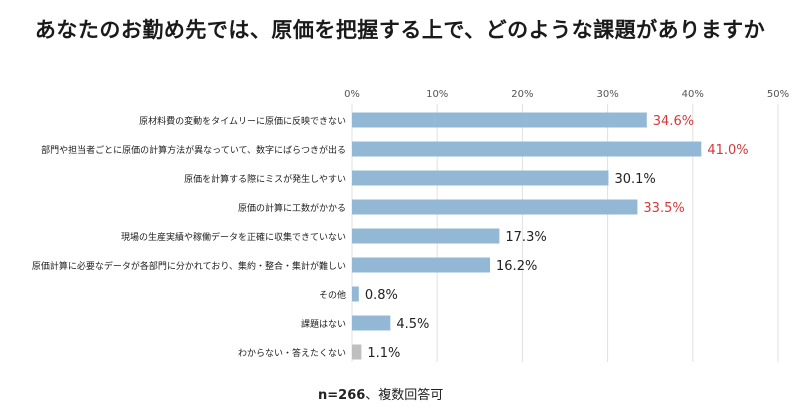 The image size is (800, 420). What do you see at coordinates (525, 237) in the screenshot?
I see `value-label: 17.3%` at bounding box center [525, 237].